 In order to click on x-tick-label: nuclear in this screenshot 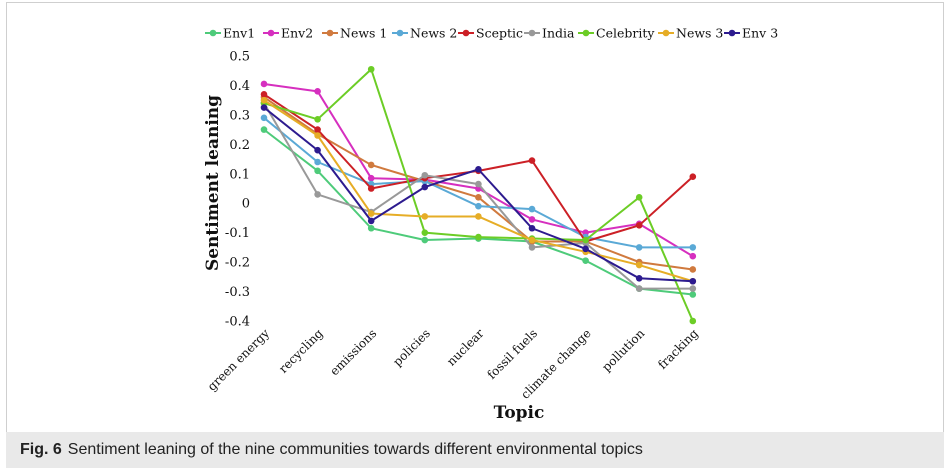, I will do `click(465, 347)`.